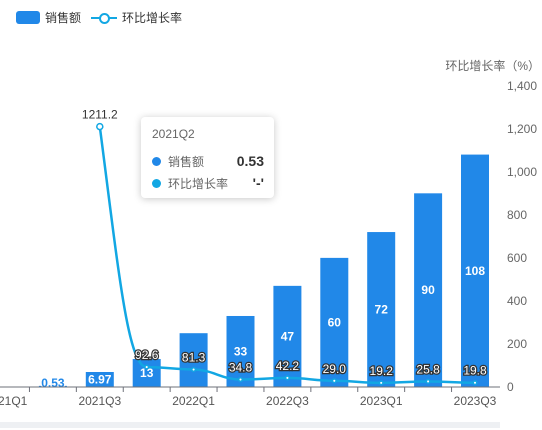 The image size is (542, 430). What do you see at coordinates (152, 18) in the screenshot?
I see `legend-growth-label: 环比增长率` at bounding box center [152, 18].